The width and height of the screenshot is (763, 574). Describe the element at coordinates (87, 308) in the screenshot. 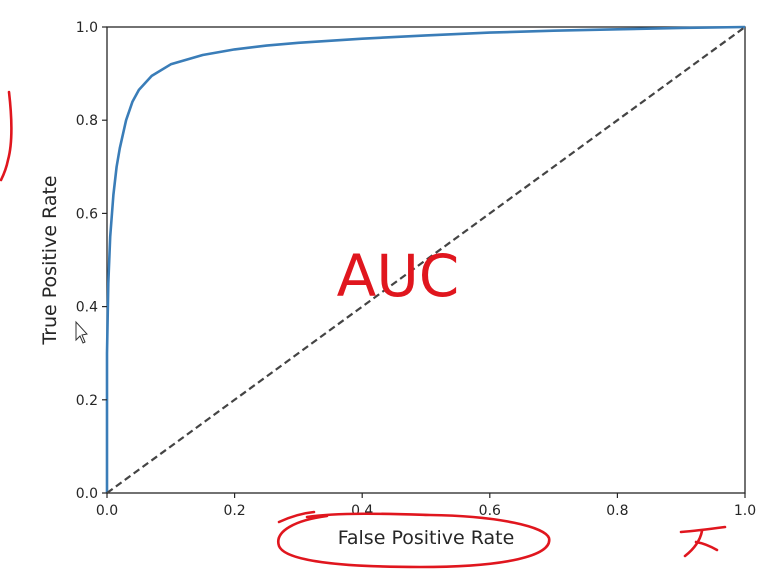

I see `y-tick-label: 0.4` at that location.